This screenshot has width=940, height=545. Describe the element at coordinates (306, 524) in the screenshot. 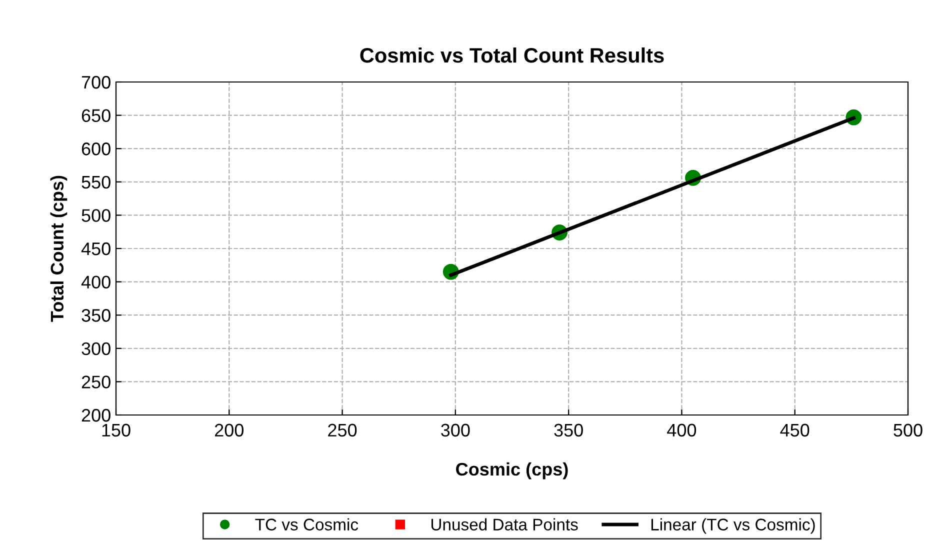

I see `legend-label: TC vs Cosmic` at that location.